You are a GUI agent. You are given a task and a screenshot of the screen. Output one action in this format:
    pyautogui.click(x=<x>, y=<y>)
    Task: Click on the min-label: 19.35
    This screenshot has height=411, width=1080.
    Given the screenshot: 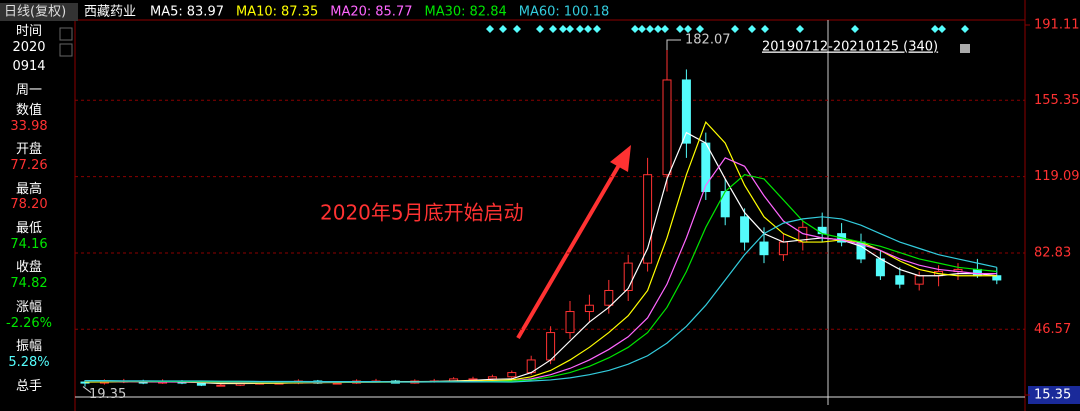 What is the action you would take?
    pyautogui.click(x=107, y=394)
    